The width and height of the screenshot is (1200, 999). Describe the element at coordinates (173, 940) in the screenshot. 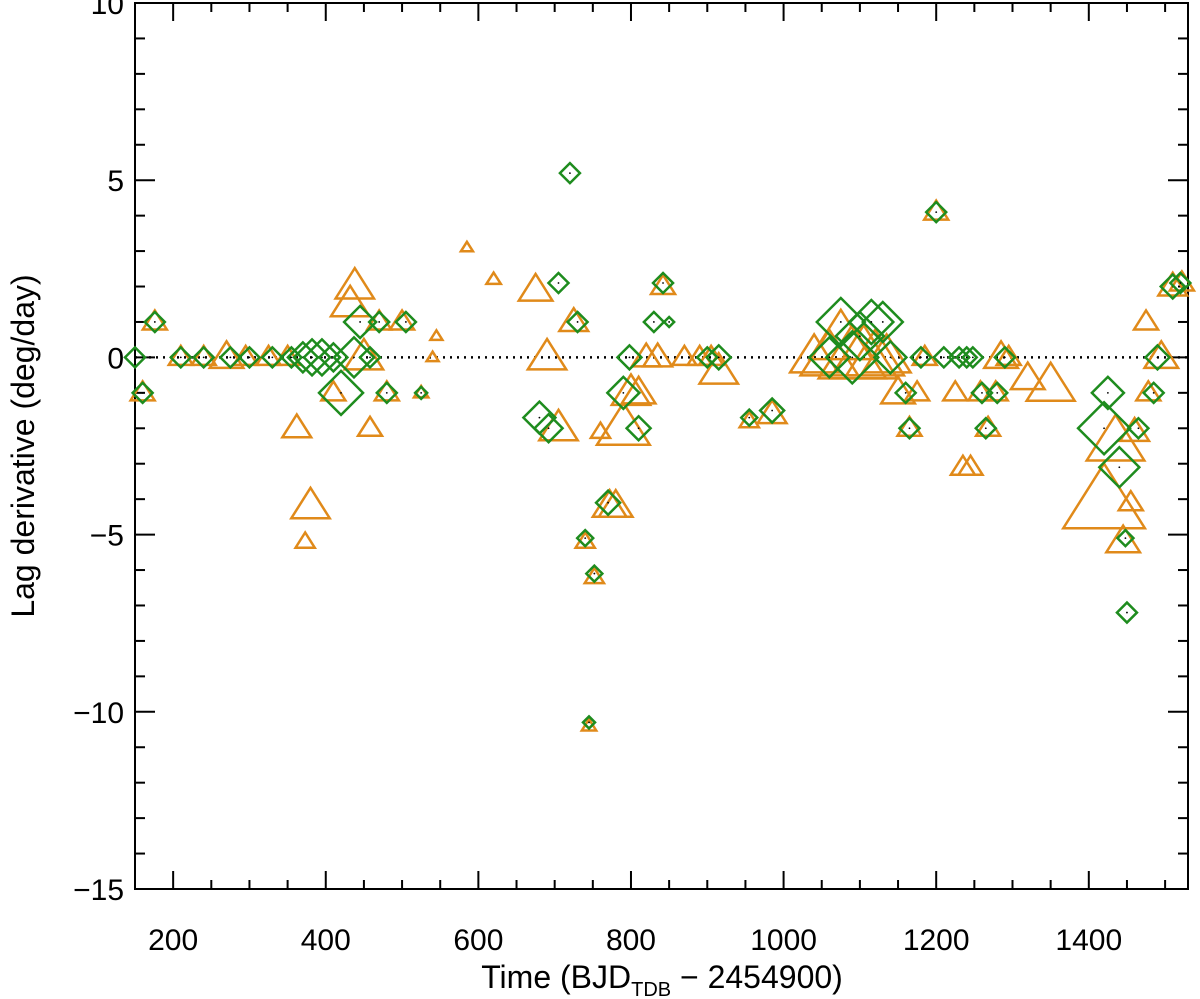

I see `x-tick-label: 200` at that location.